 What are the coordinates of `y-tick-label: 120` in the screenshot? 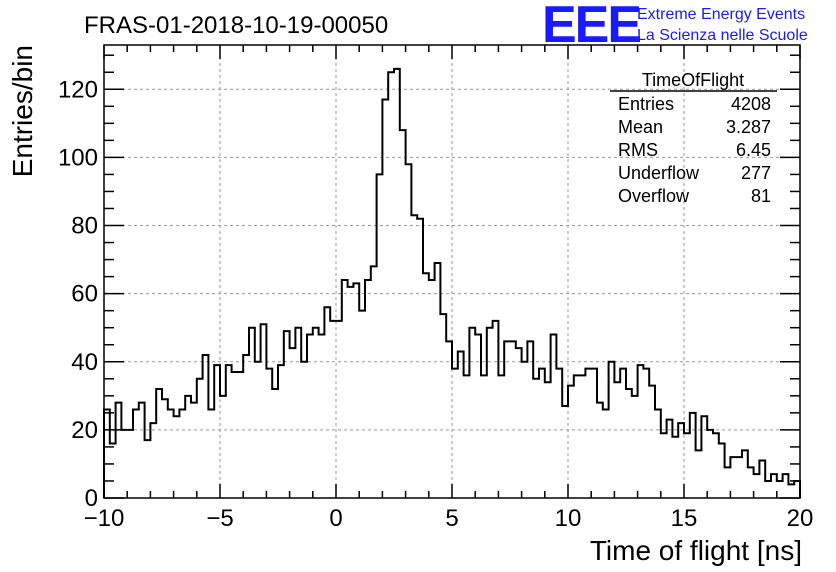 It's located at (78, 89).